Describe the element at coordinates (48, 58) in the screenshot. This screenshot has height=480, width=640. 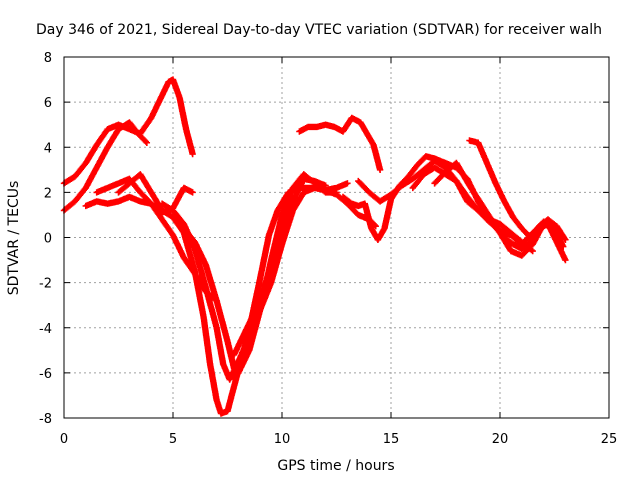
I see `y-tick-label: 8` at that location.